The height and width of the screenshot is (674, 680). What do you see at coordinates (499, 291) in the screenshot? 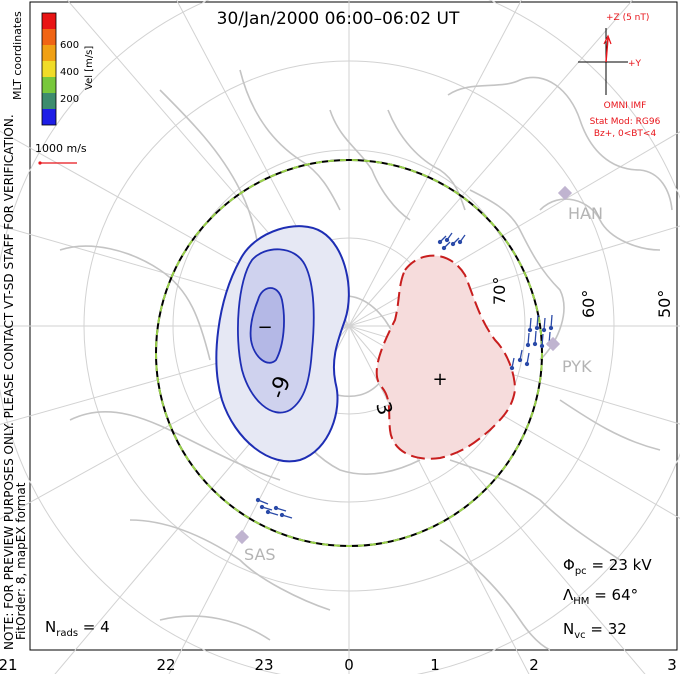
I see `latitude-label-70: 70°` at bounding box center [499, 291].